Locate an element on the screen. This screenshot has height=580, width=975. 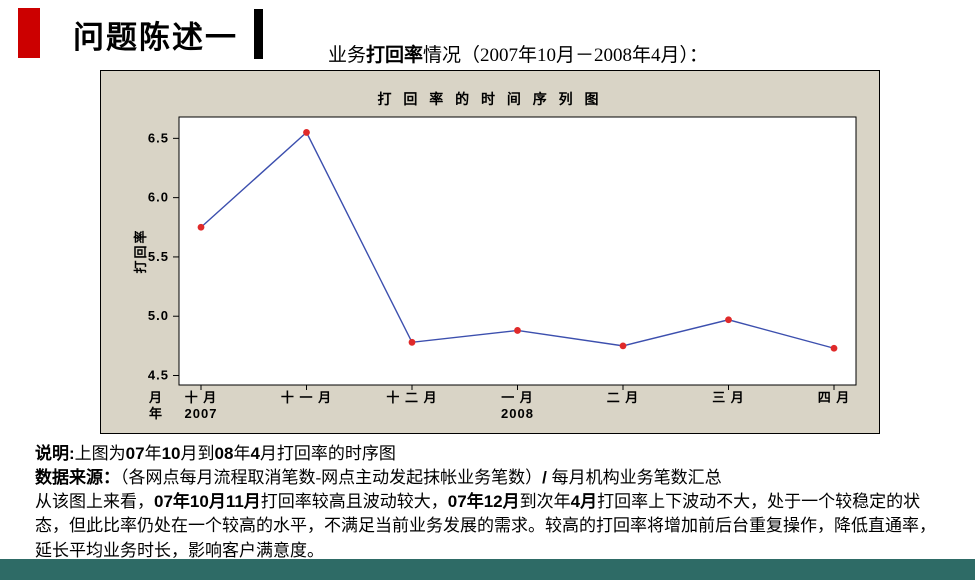
svg-text: 年 is located at coordinates (156, 413).